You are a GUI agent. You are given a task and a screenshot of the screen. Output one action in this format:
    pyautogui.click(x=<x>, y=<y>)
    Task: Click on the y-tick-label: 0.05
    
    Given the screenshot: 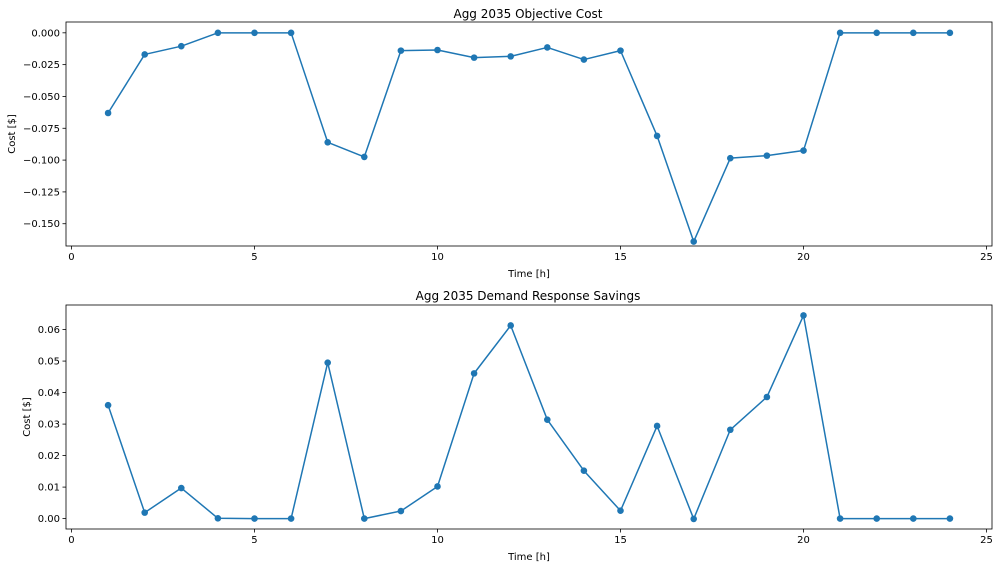 What is the action you would take?
    pyautogui.click(x=49, y=362)
    